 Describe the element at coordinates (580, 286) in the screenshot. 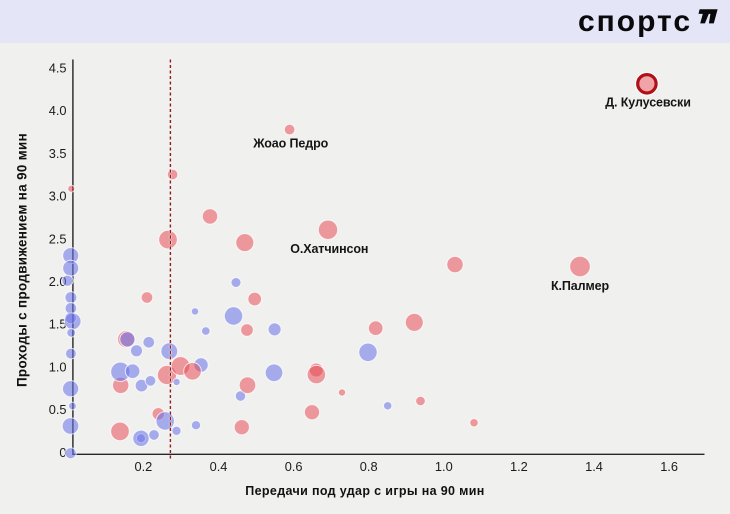

I see `svg-text: К.Палмер` at that location.